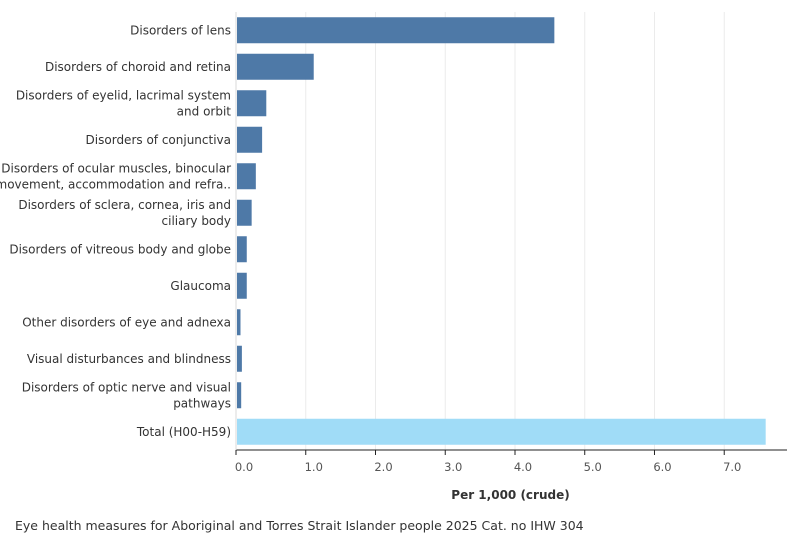  Describe the element at coordinates (196, 221) in the screenshot. I see `category-label: ciliary body` at that location.